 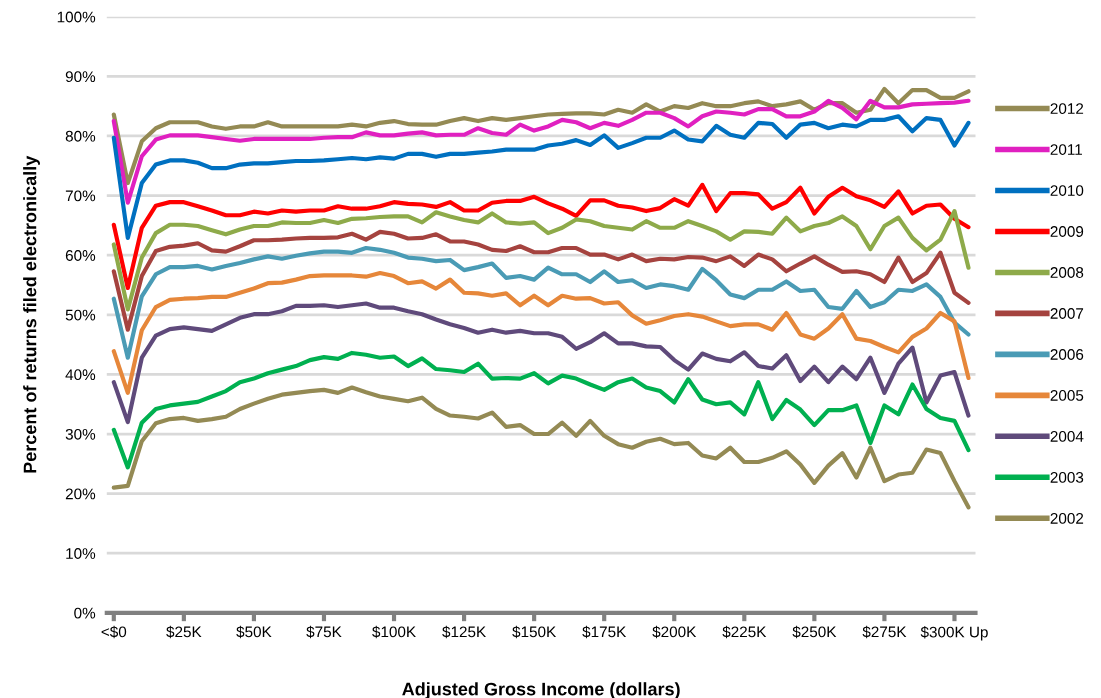 What do you see at coordinates (81, 553) in the screenshot?
I see `y-tick-label: 10%` at bounding box center [81, 553].